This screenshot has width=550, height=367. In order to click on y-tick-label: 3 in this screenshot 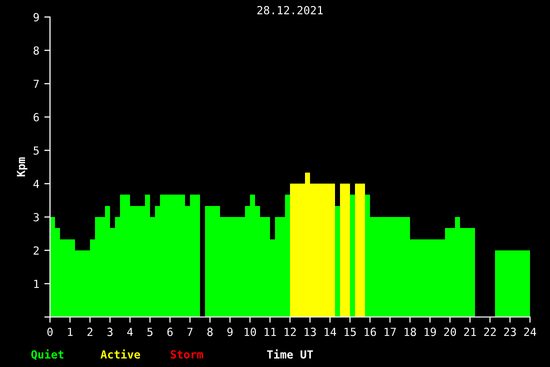, I will do `click(36, 217)`.